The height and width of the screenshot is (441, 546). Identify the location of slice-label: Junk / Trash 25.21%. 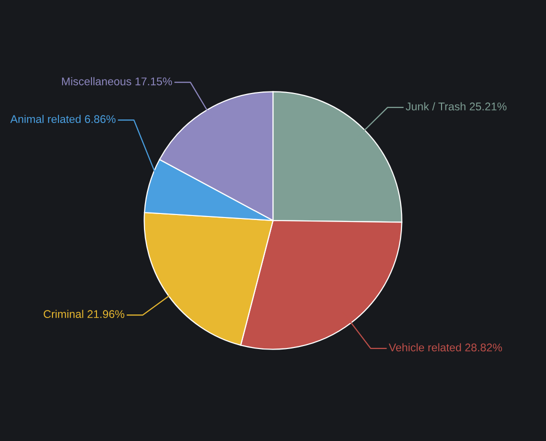
(456, 106).